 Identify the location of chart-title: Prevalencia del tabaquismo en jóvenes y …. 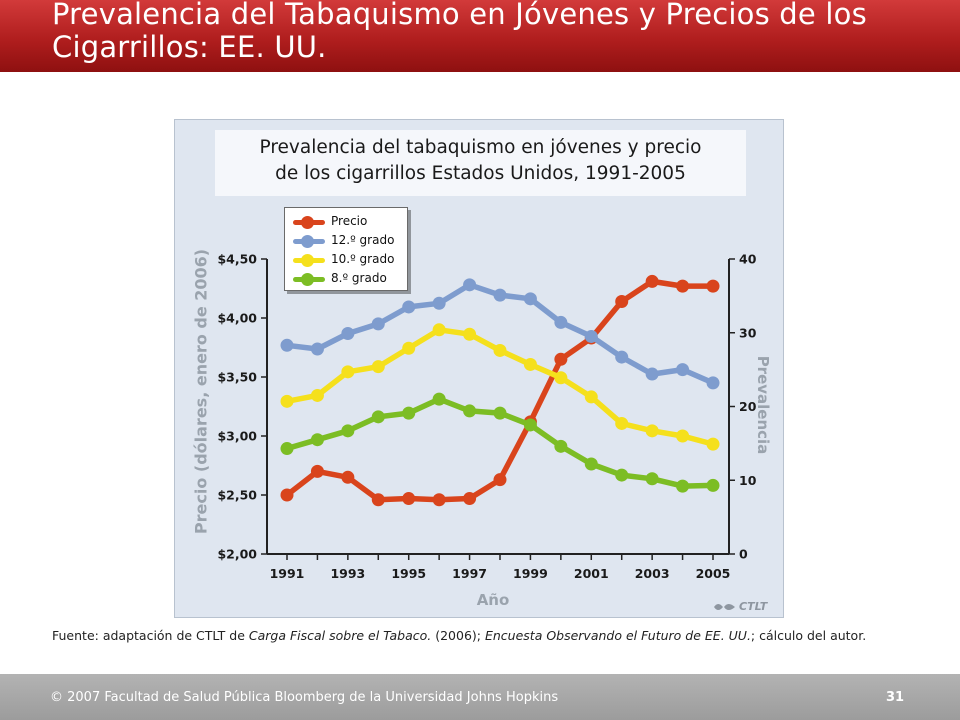
(480, 160).